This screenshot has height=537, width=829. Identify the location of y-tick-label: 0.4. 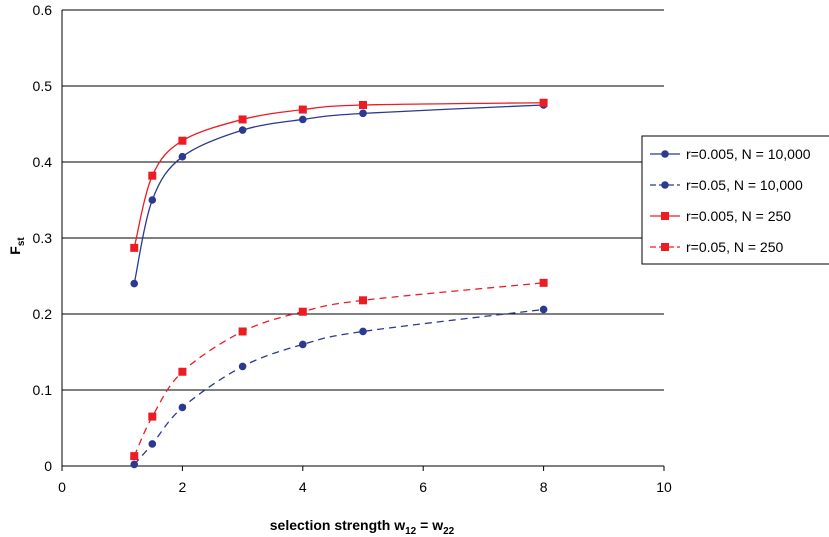
(43, 162).